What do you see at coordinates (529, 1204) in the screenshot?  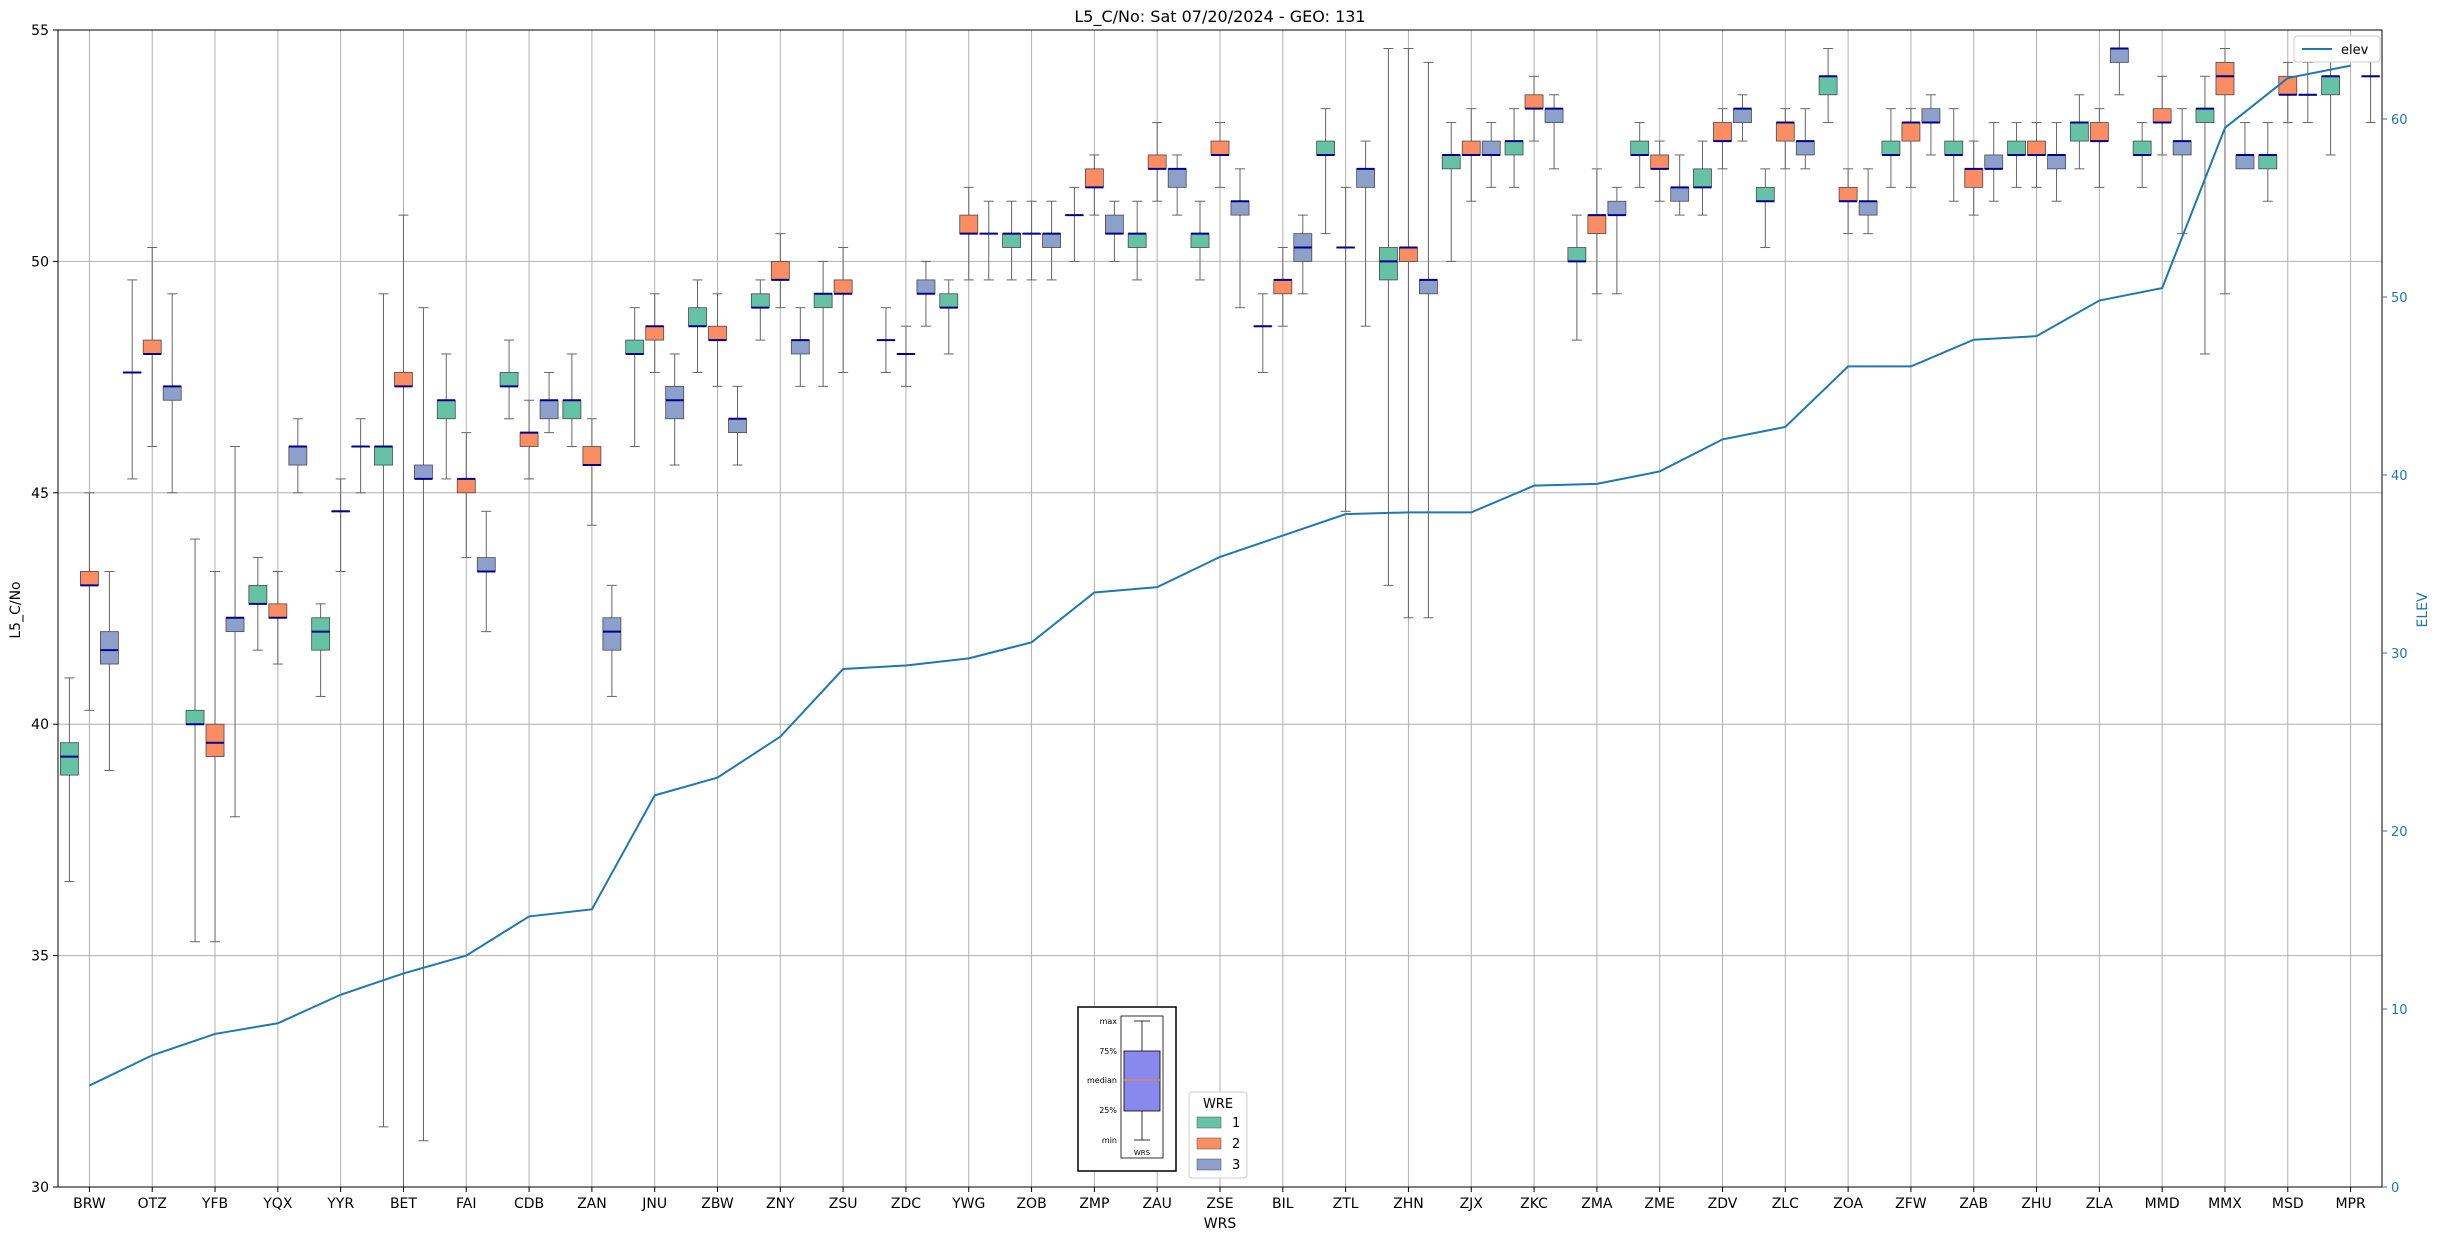 I see `x-tick-label: CDB` at bounding box center [529, 1204].